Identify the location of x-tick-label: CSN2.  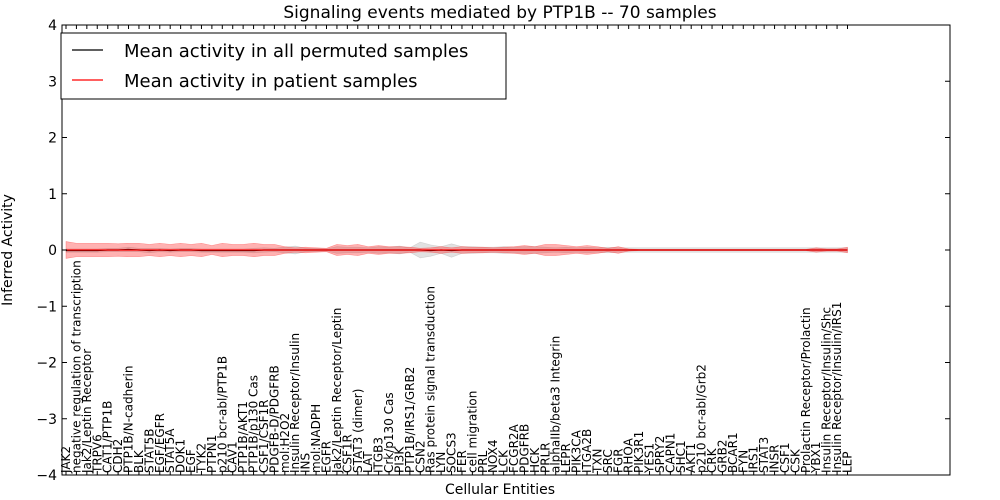
(420, 456).